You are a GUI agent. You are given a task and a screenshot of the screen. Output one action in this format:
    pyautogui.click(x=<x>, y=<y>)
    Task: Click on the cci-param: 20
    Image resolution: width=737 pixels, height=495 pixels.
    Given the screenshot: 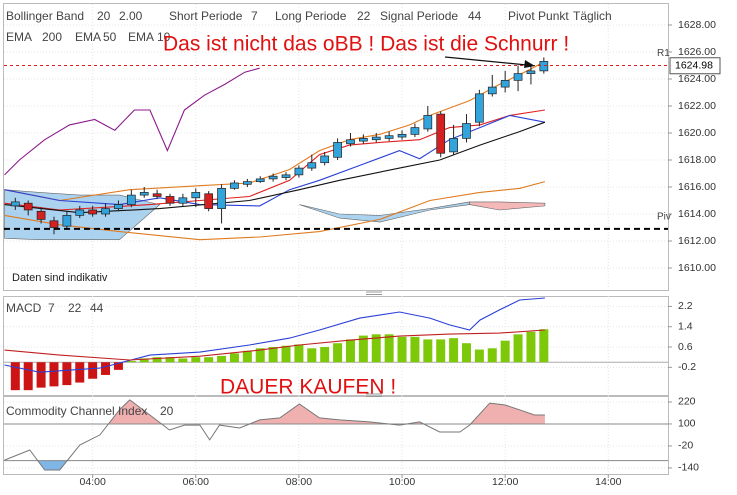 What is the action you would take?
    pyautogui.click(x=167, y=411)
    